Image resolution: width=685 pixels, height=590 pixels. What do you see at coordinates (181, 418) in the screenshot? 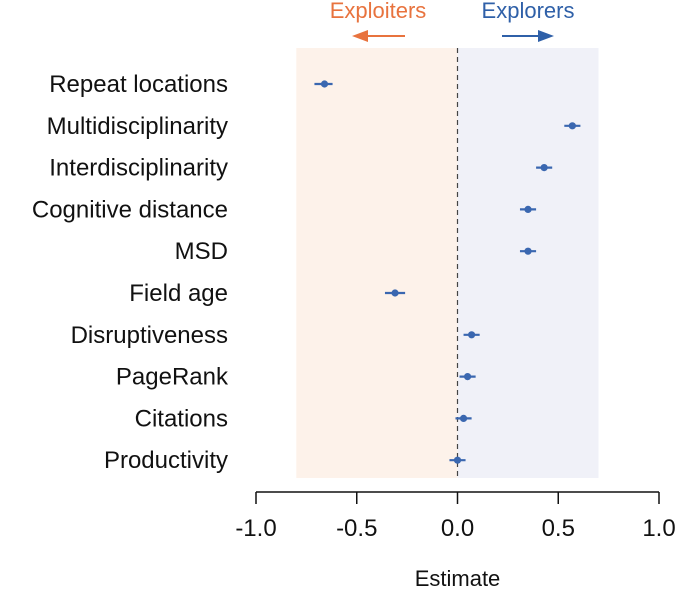
I see `category-label: Citations` at bounding box center [181, 418].